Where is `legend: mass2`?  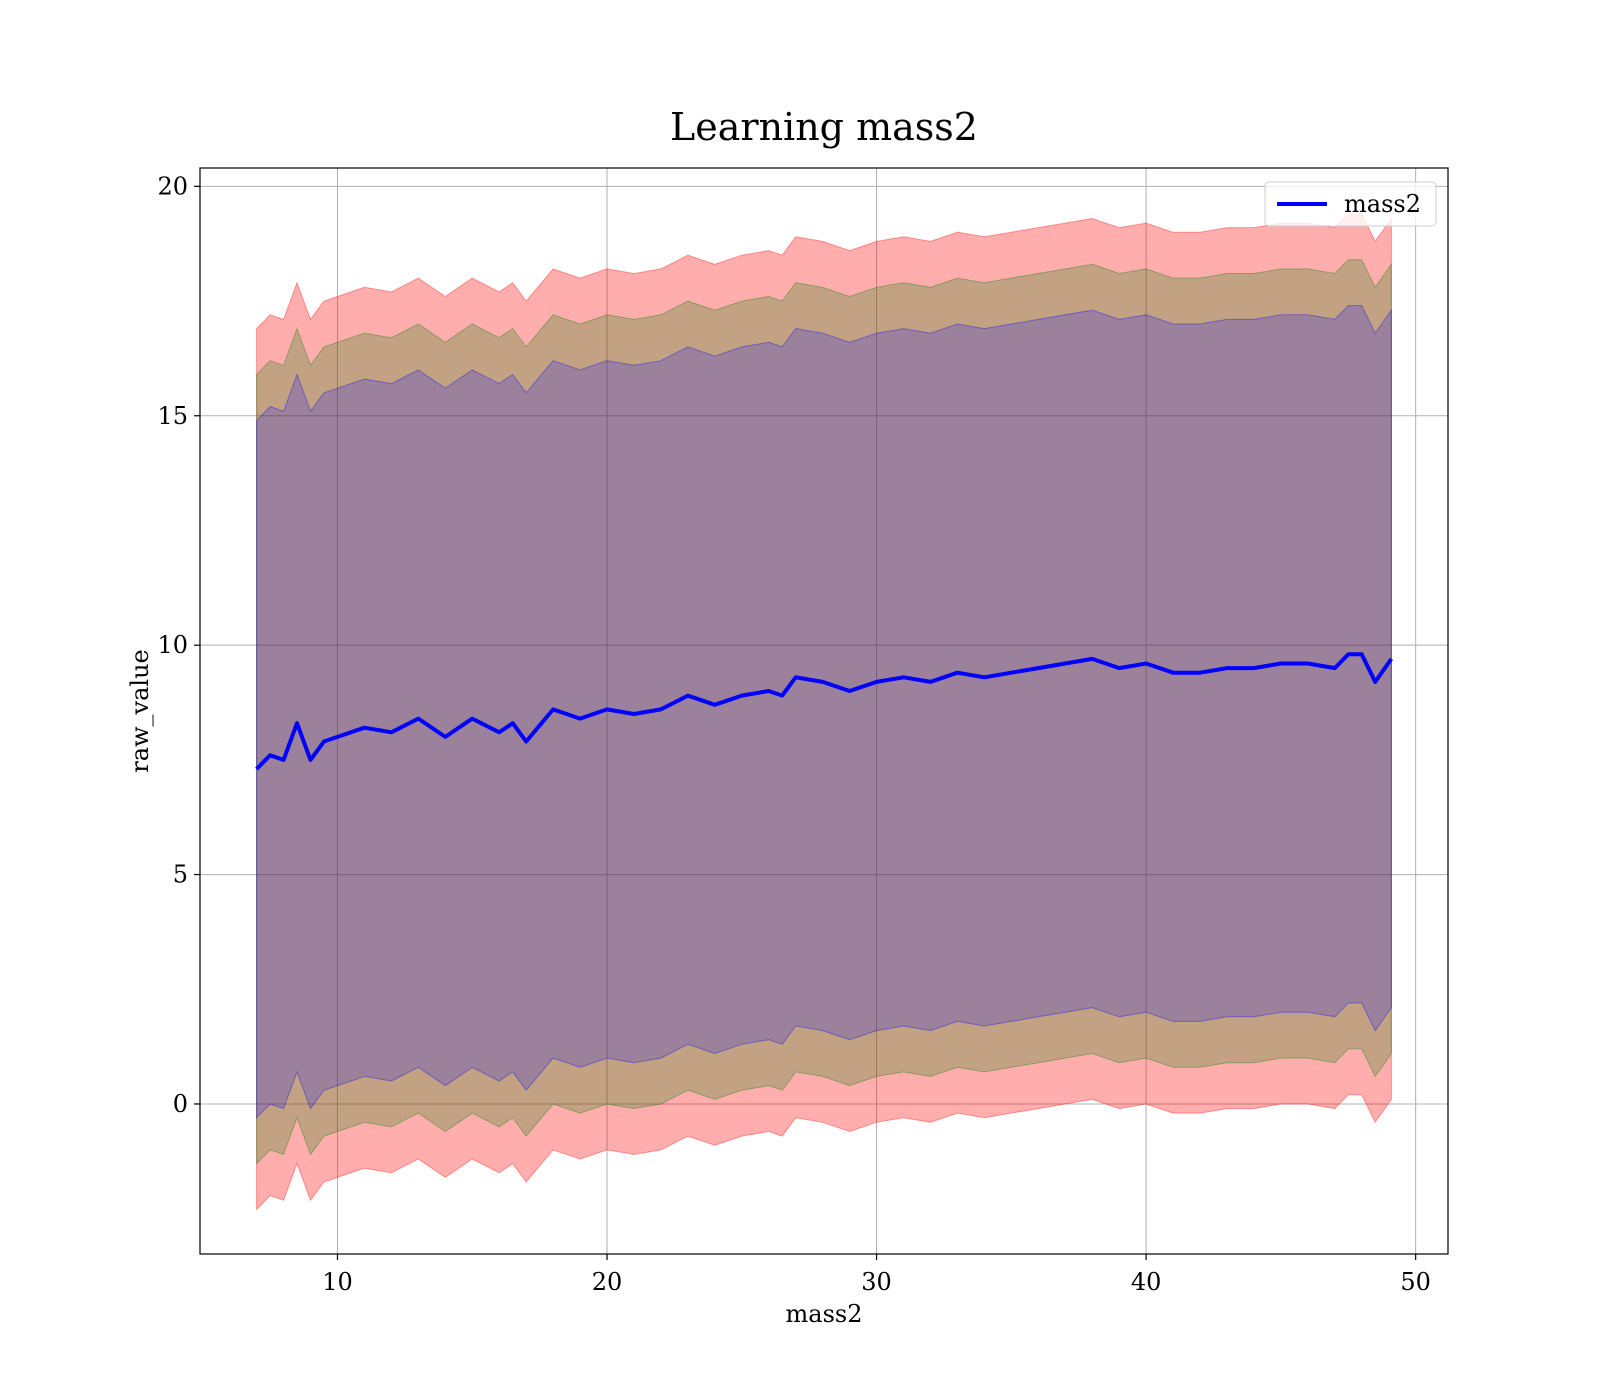
legend: mass2 is located at coordinates (1350, 204).